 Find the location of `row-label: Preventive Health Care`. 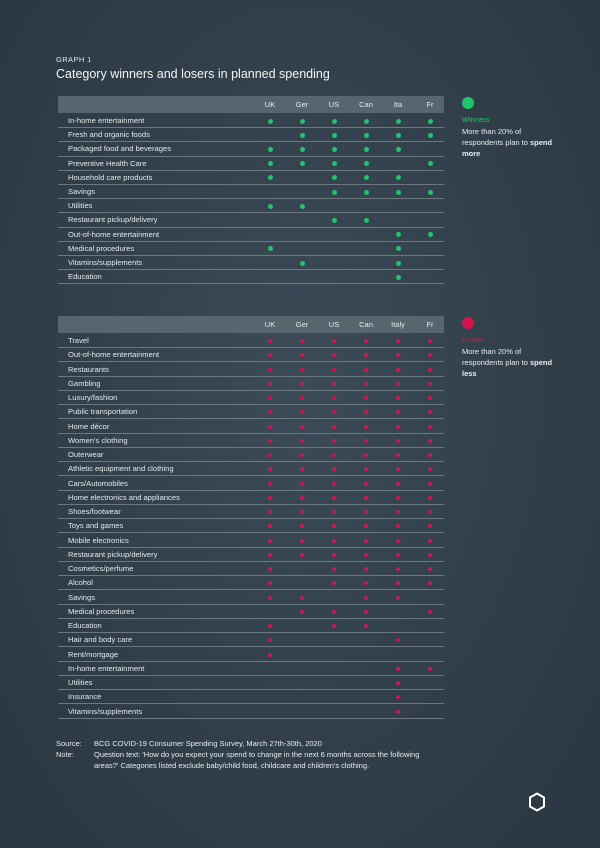

row-label: Preventive Health Care is located at coordinates (107, 163).